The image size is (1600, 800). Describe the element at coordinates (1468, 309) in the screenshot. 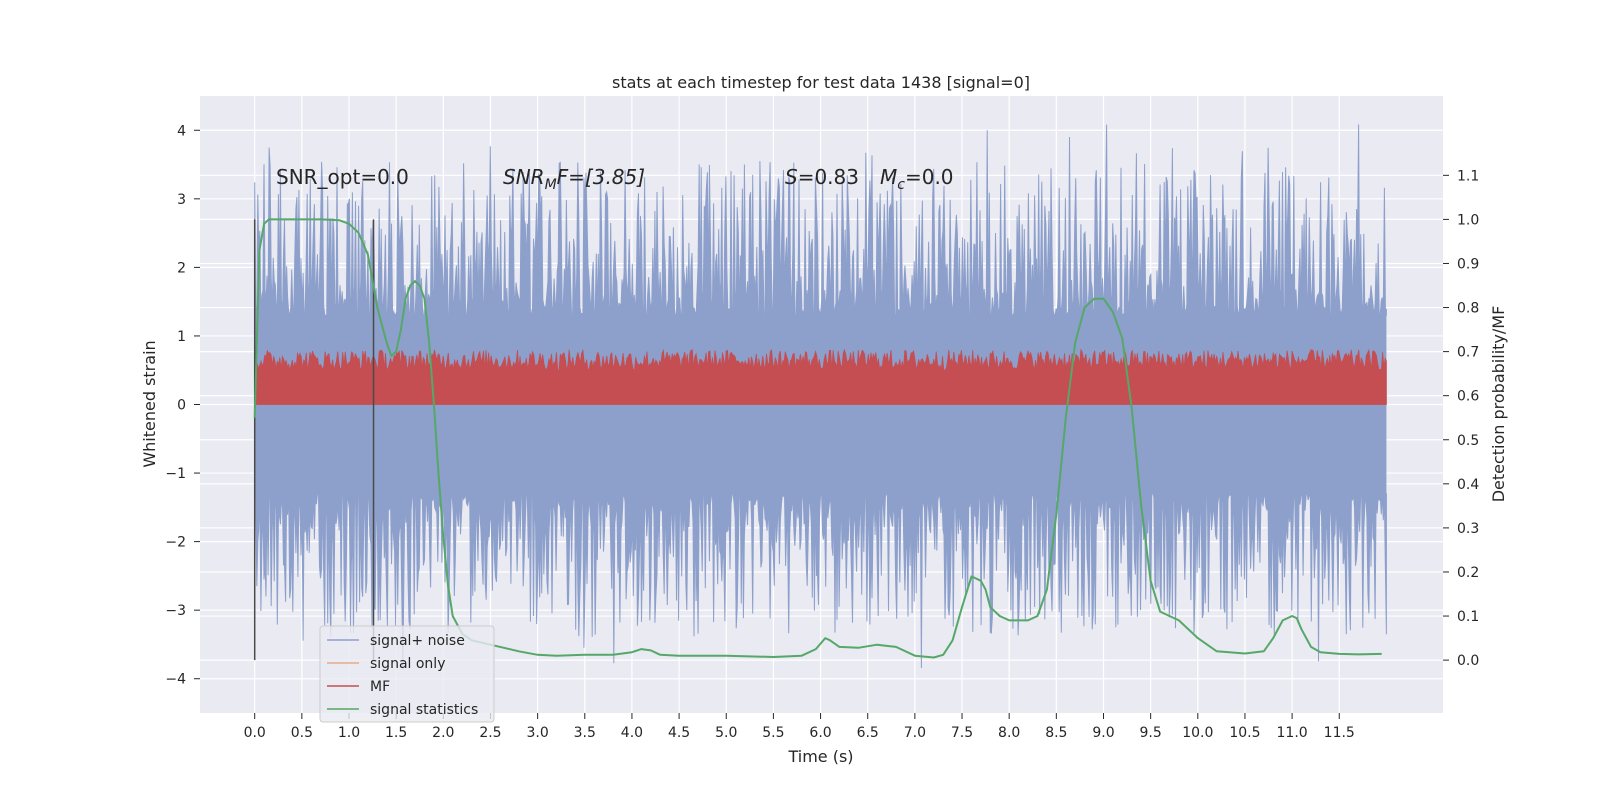

I see `y-right-tick-label: 0.8` at that location.